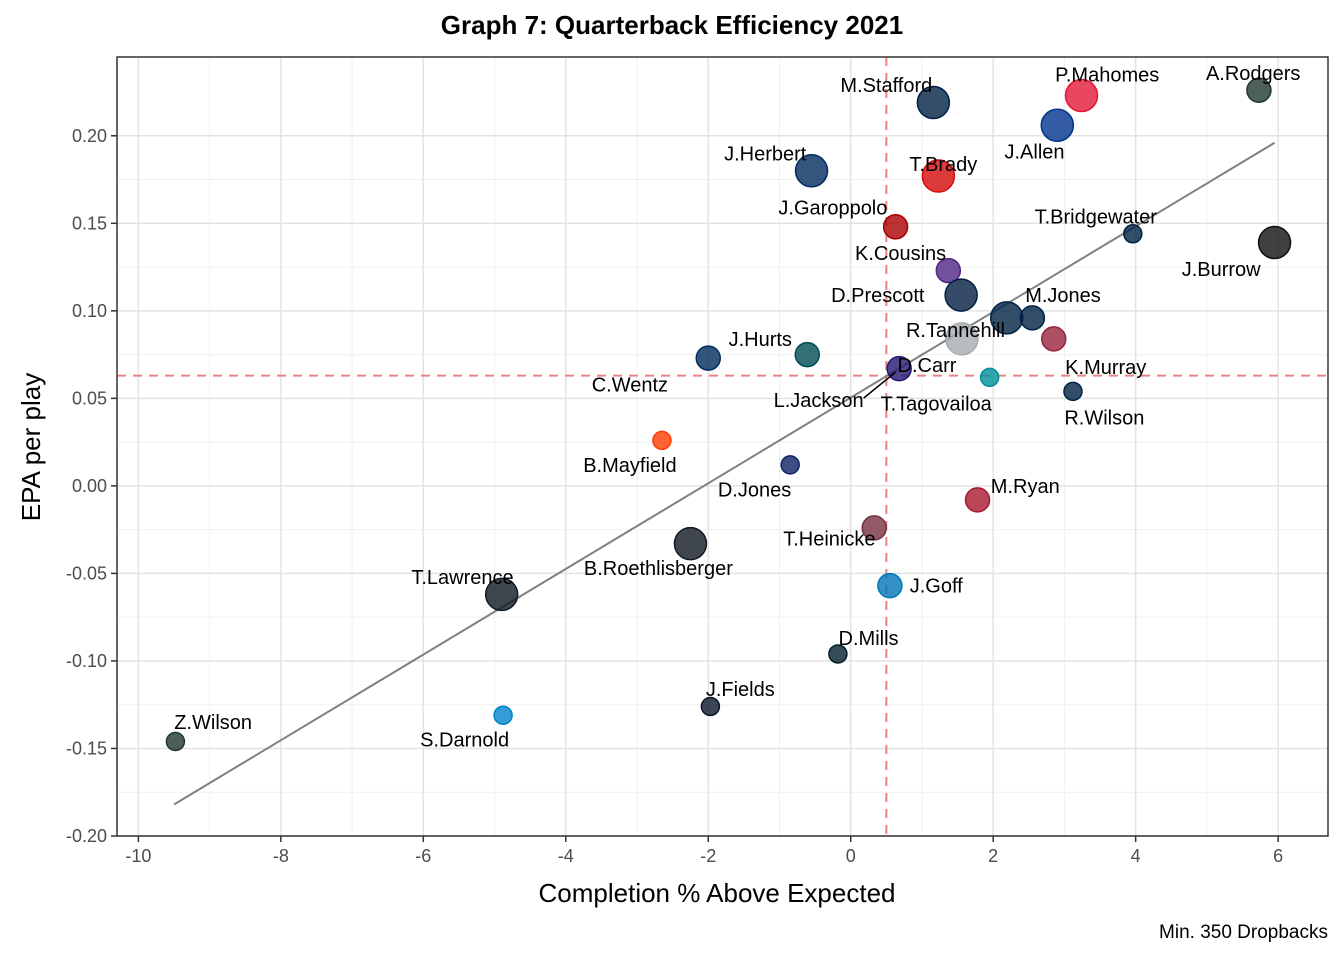 The image size is (1344, 960). What do you see at coordinates (708, 856) in the screenshot?
I see `x-tick-label: -2` at bounding box center [708, 856].